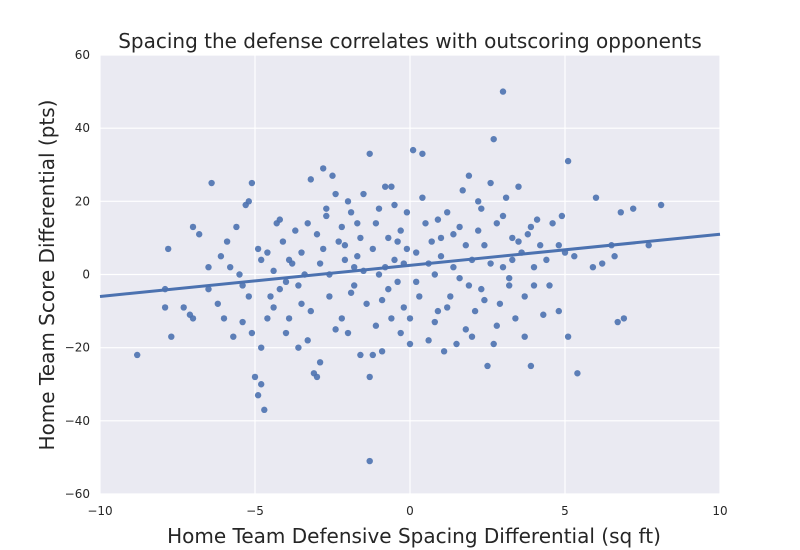 This screenshot has height=550, width=800. I want to click on x-tick-labels: −10 −5 0 5 10, so click(407, 511).